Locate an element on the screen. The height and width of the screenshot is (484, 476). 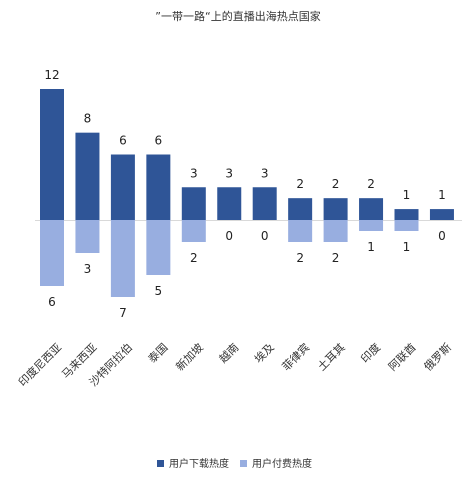
legend-swatch-download is located at coordinates (160, 463).